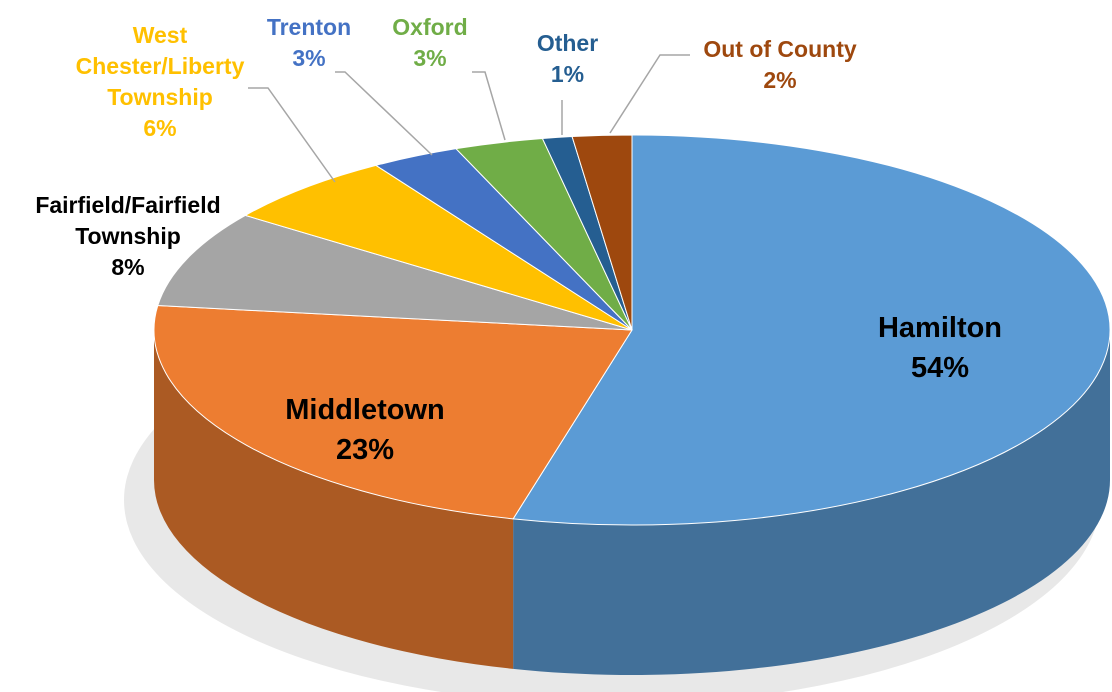  I want to click on category-label: Fairfield/Fairfield Township, so click(128, 220).